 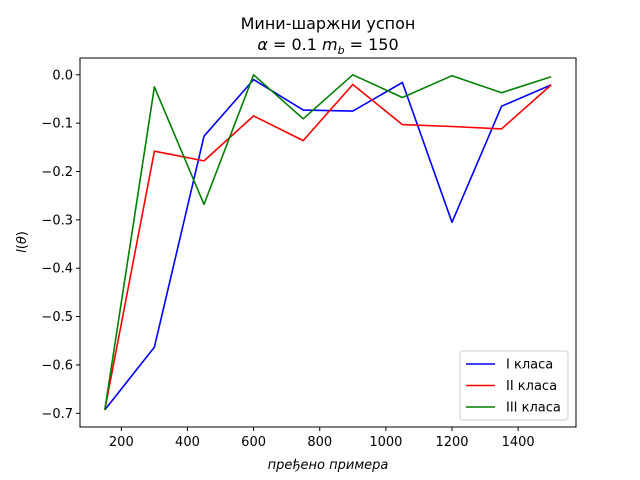 I want to click on chart-subtitle: α = 0.1 mb = 150, so click(x=327, y=46).